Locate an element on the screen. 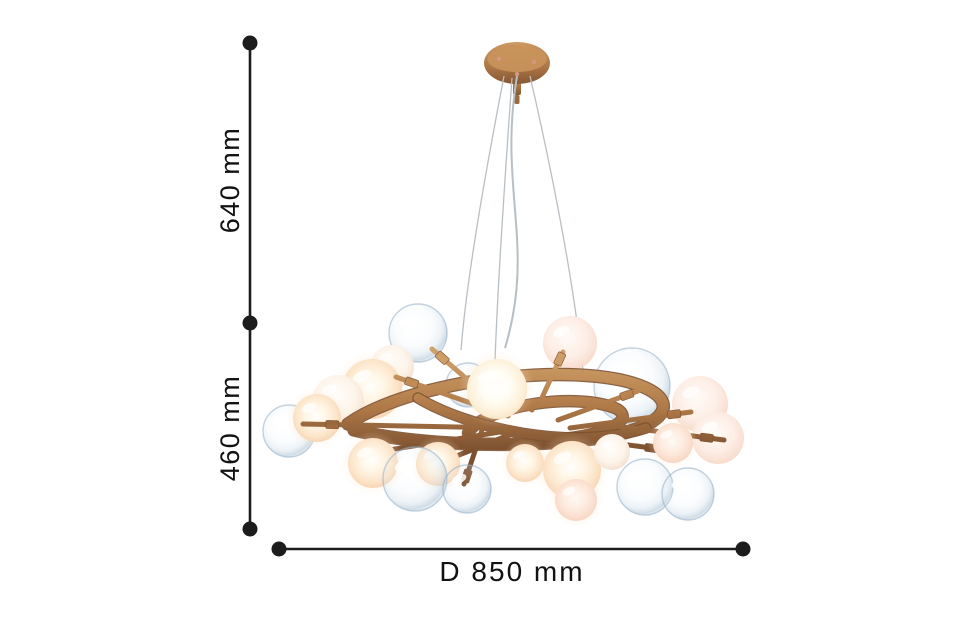  ceiling-canopy is located at coordinates (517, 73).